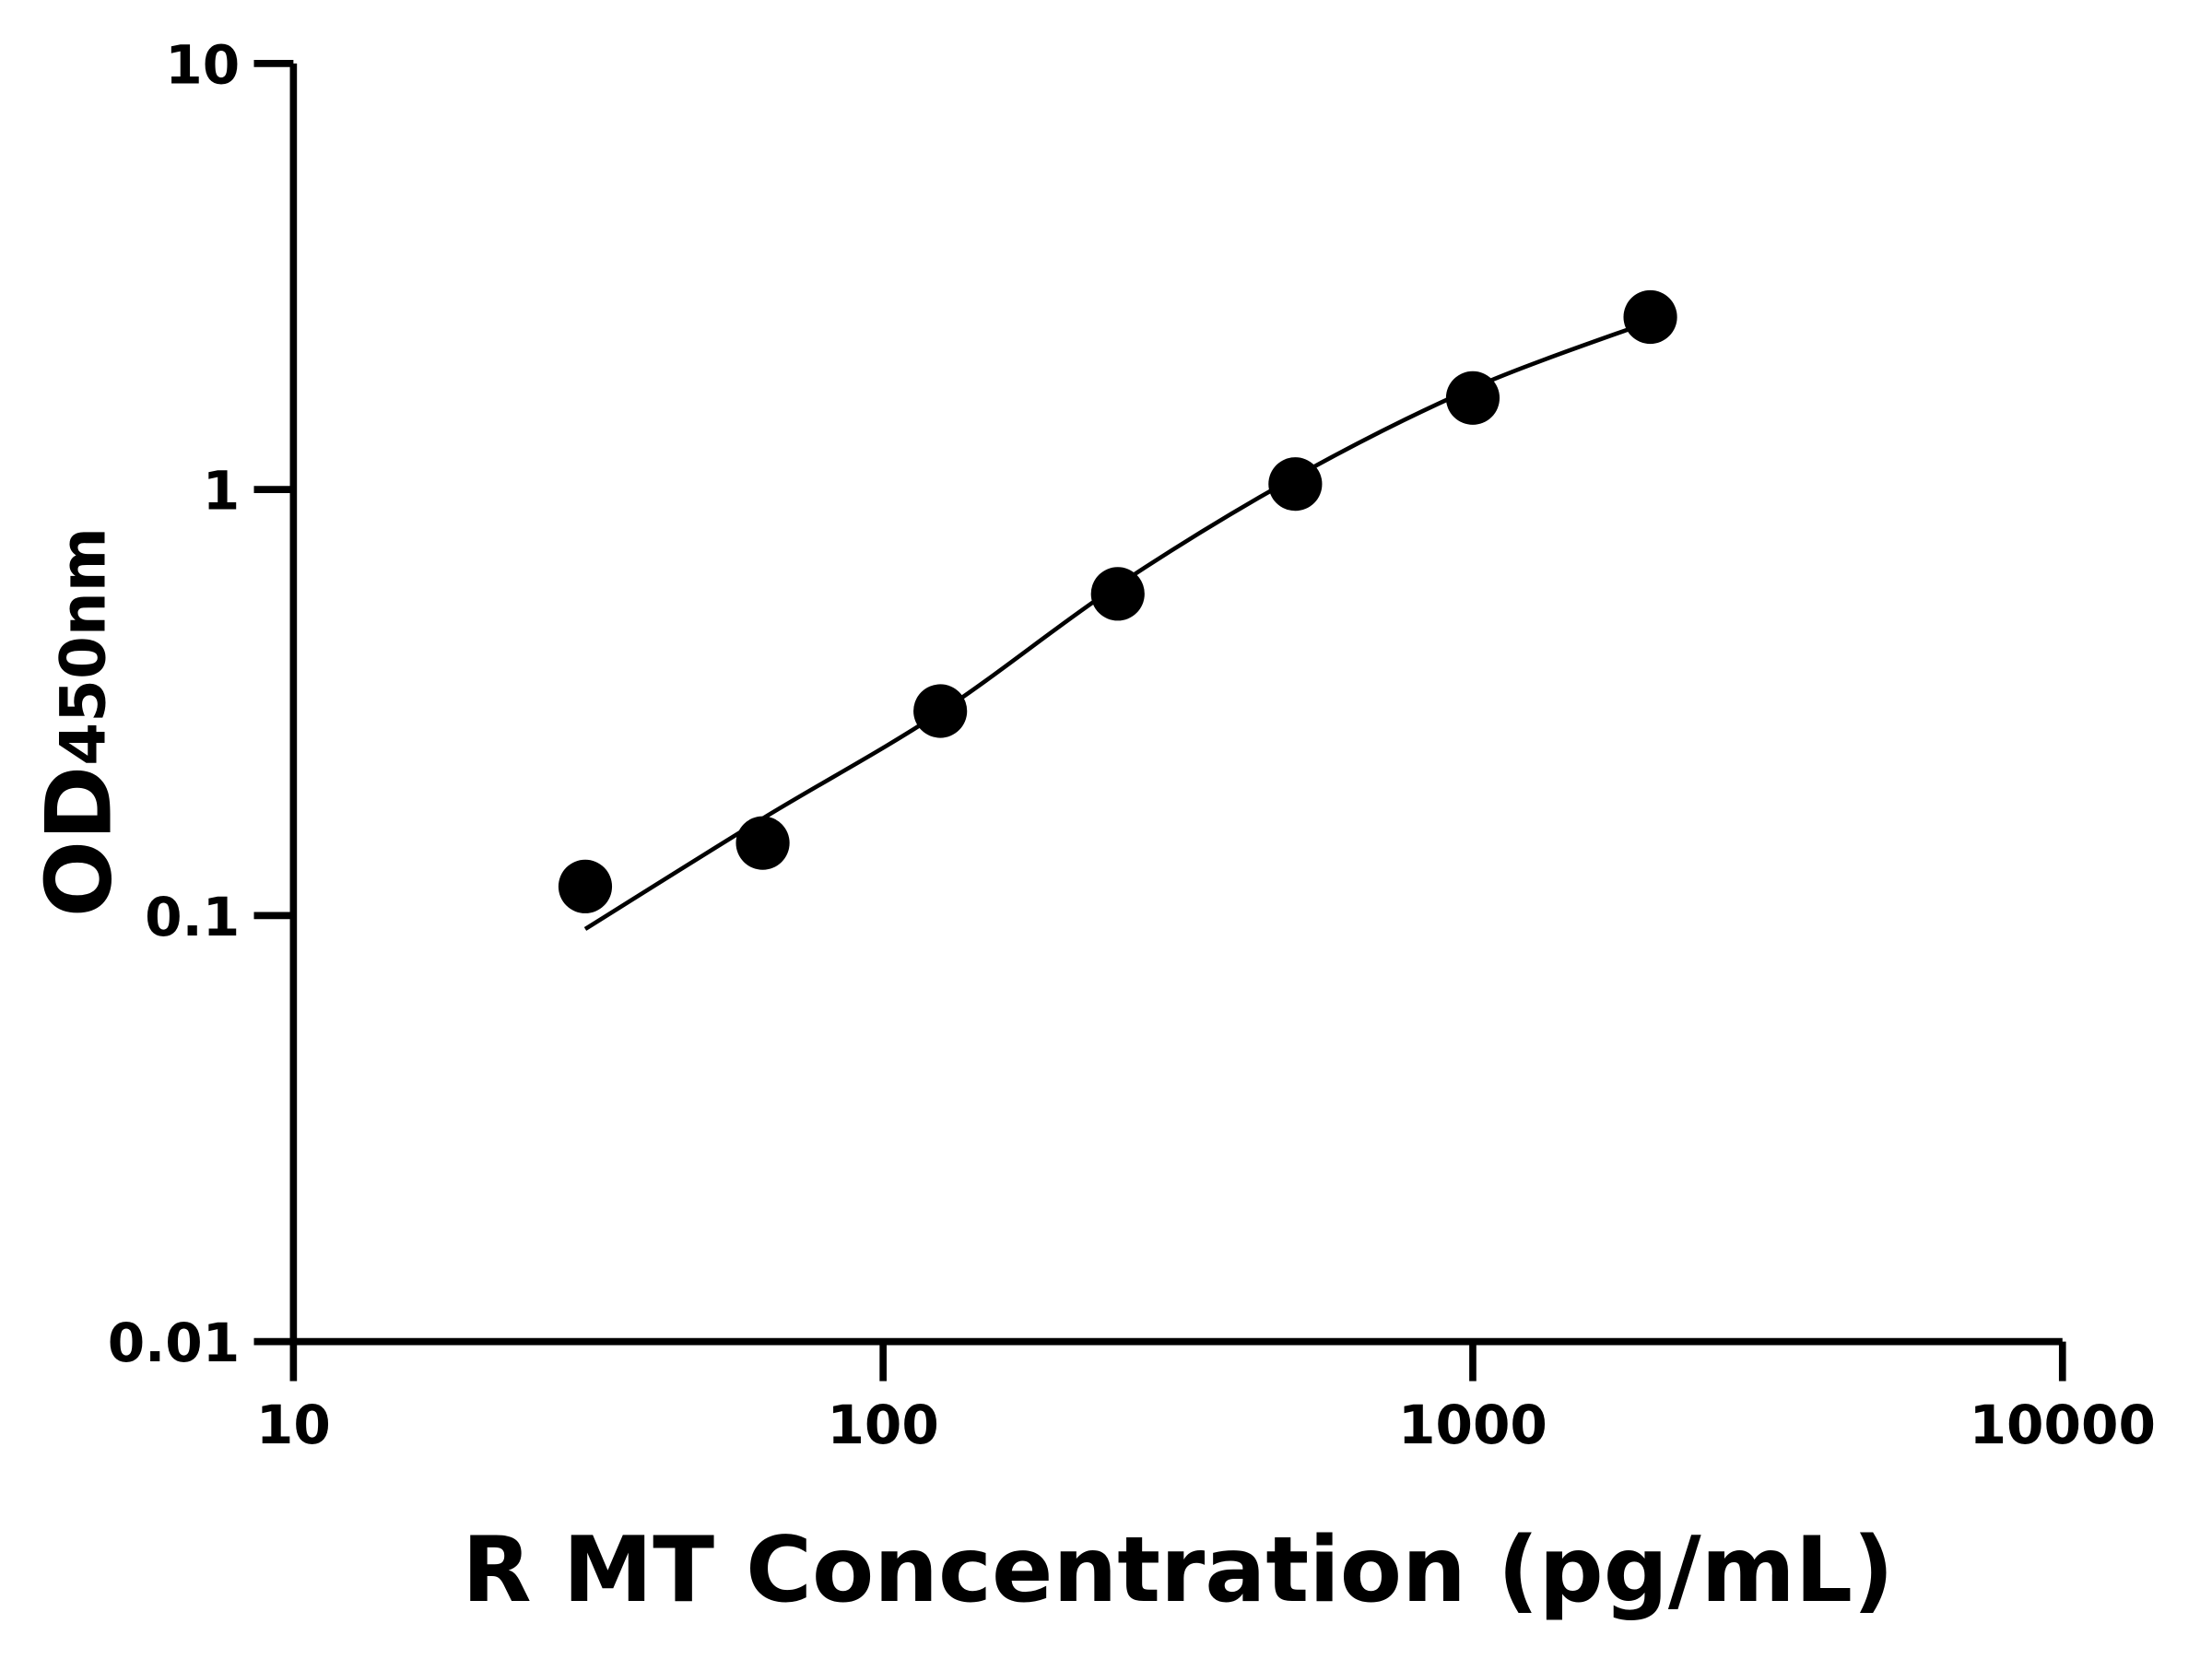 This screenshot has height=1659, width=2212. What do you see at coordinates (1472, 1425) in the screenshot?
I see `x-tick-label: 1000` at bounding box center [1472, 1425].